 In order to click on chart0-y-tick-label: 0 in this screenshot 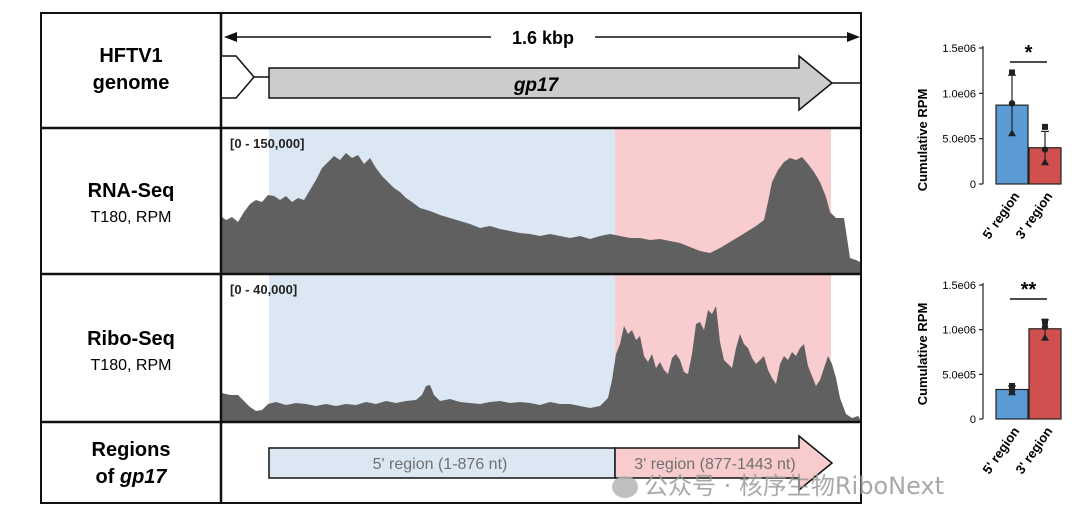, I will do `click(973, 185)`.